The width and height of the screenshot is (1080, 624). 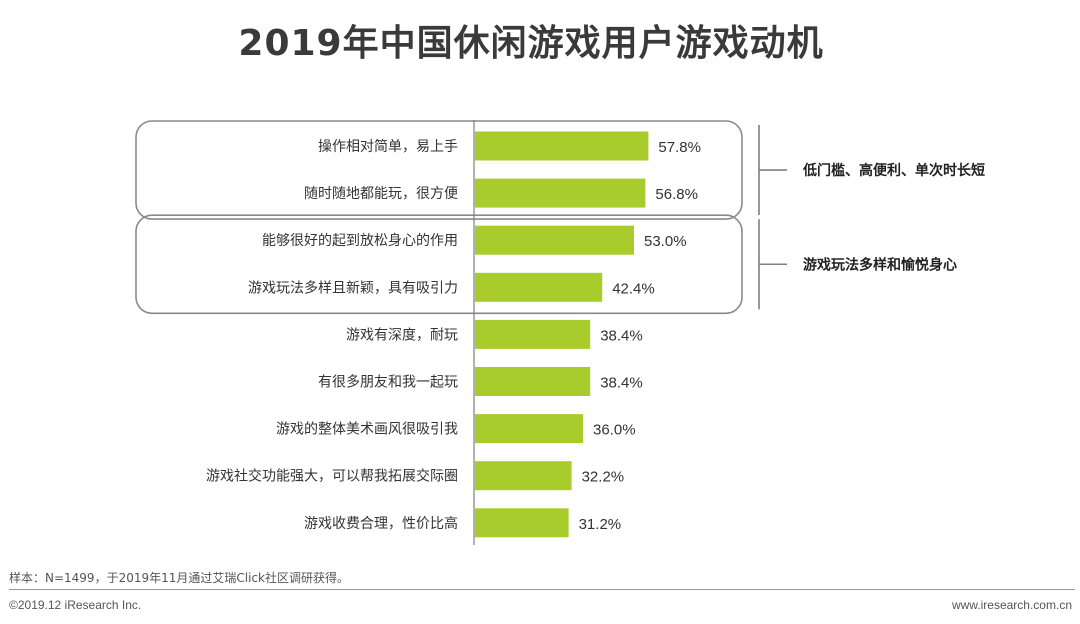 I want to click on value-label-2: 56.8%, so click(x=676, y=194).